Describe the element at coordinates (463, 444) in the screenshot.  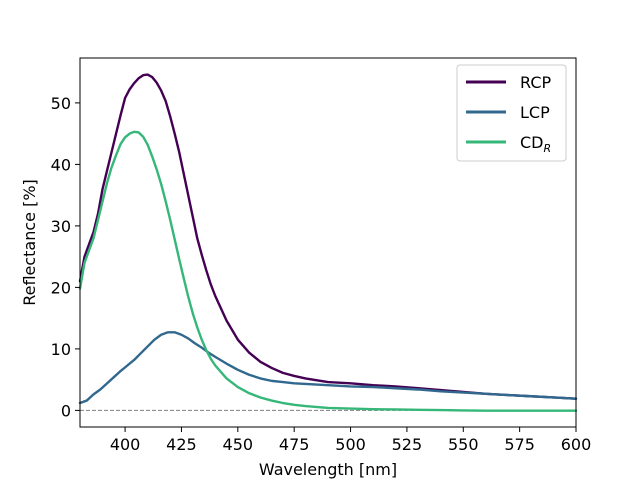
I see `x-tick-label: 550` at that location.